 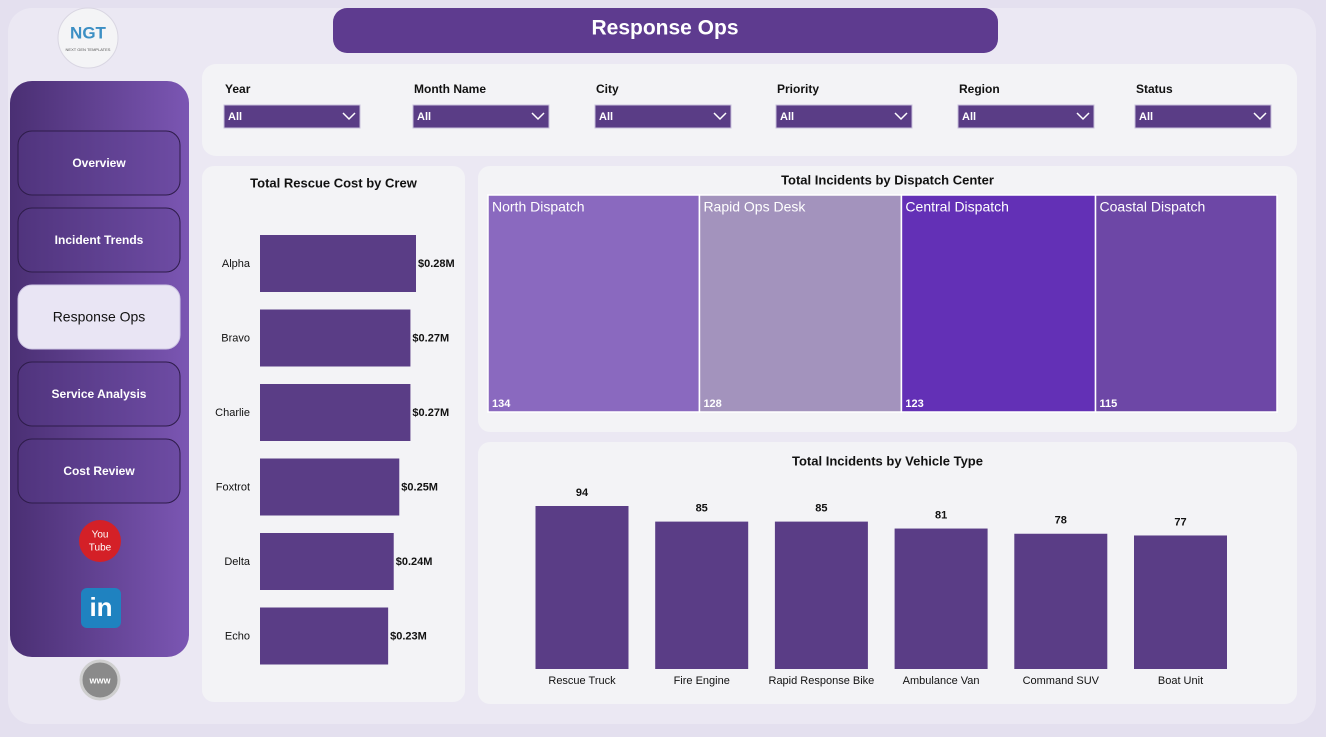 I want to click on cell-label: Central Dispatch, so click(x=957, y=207).